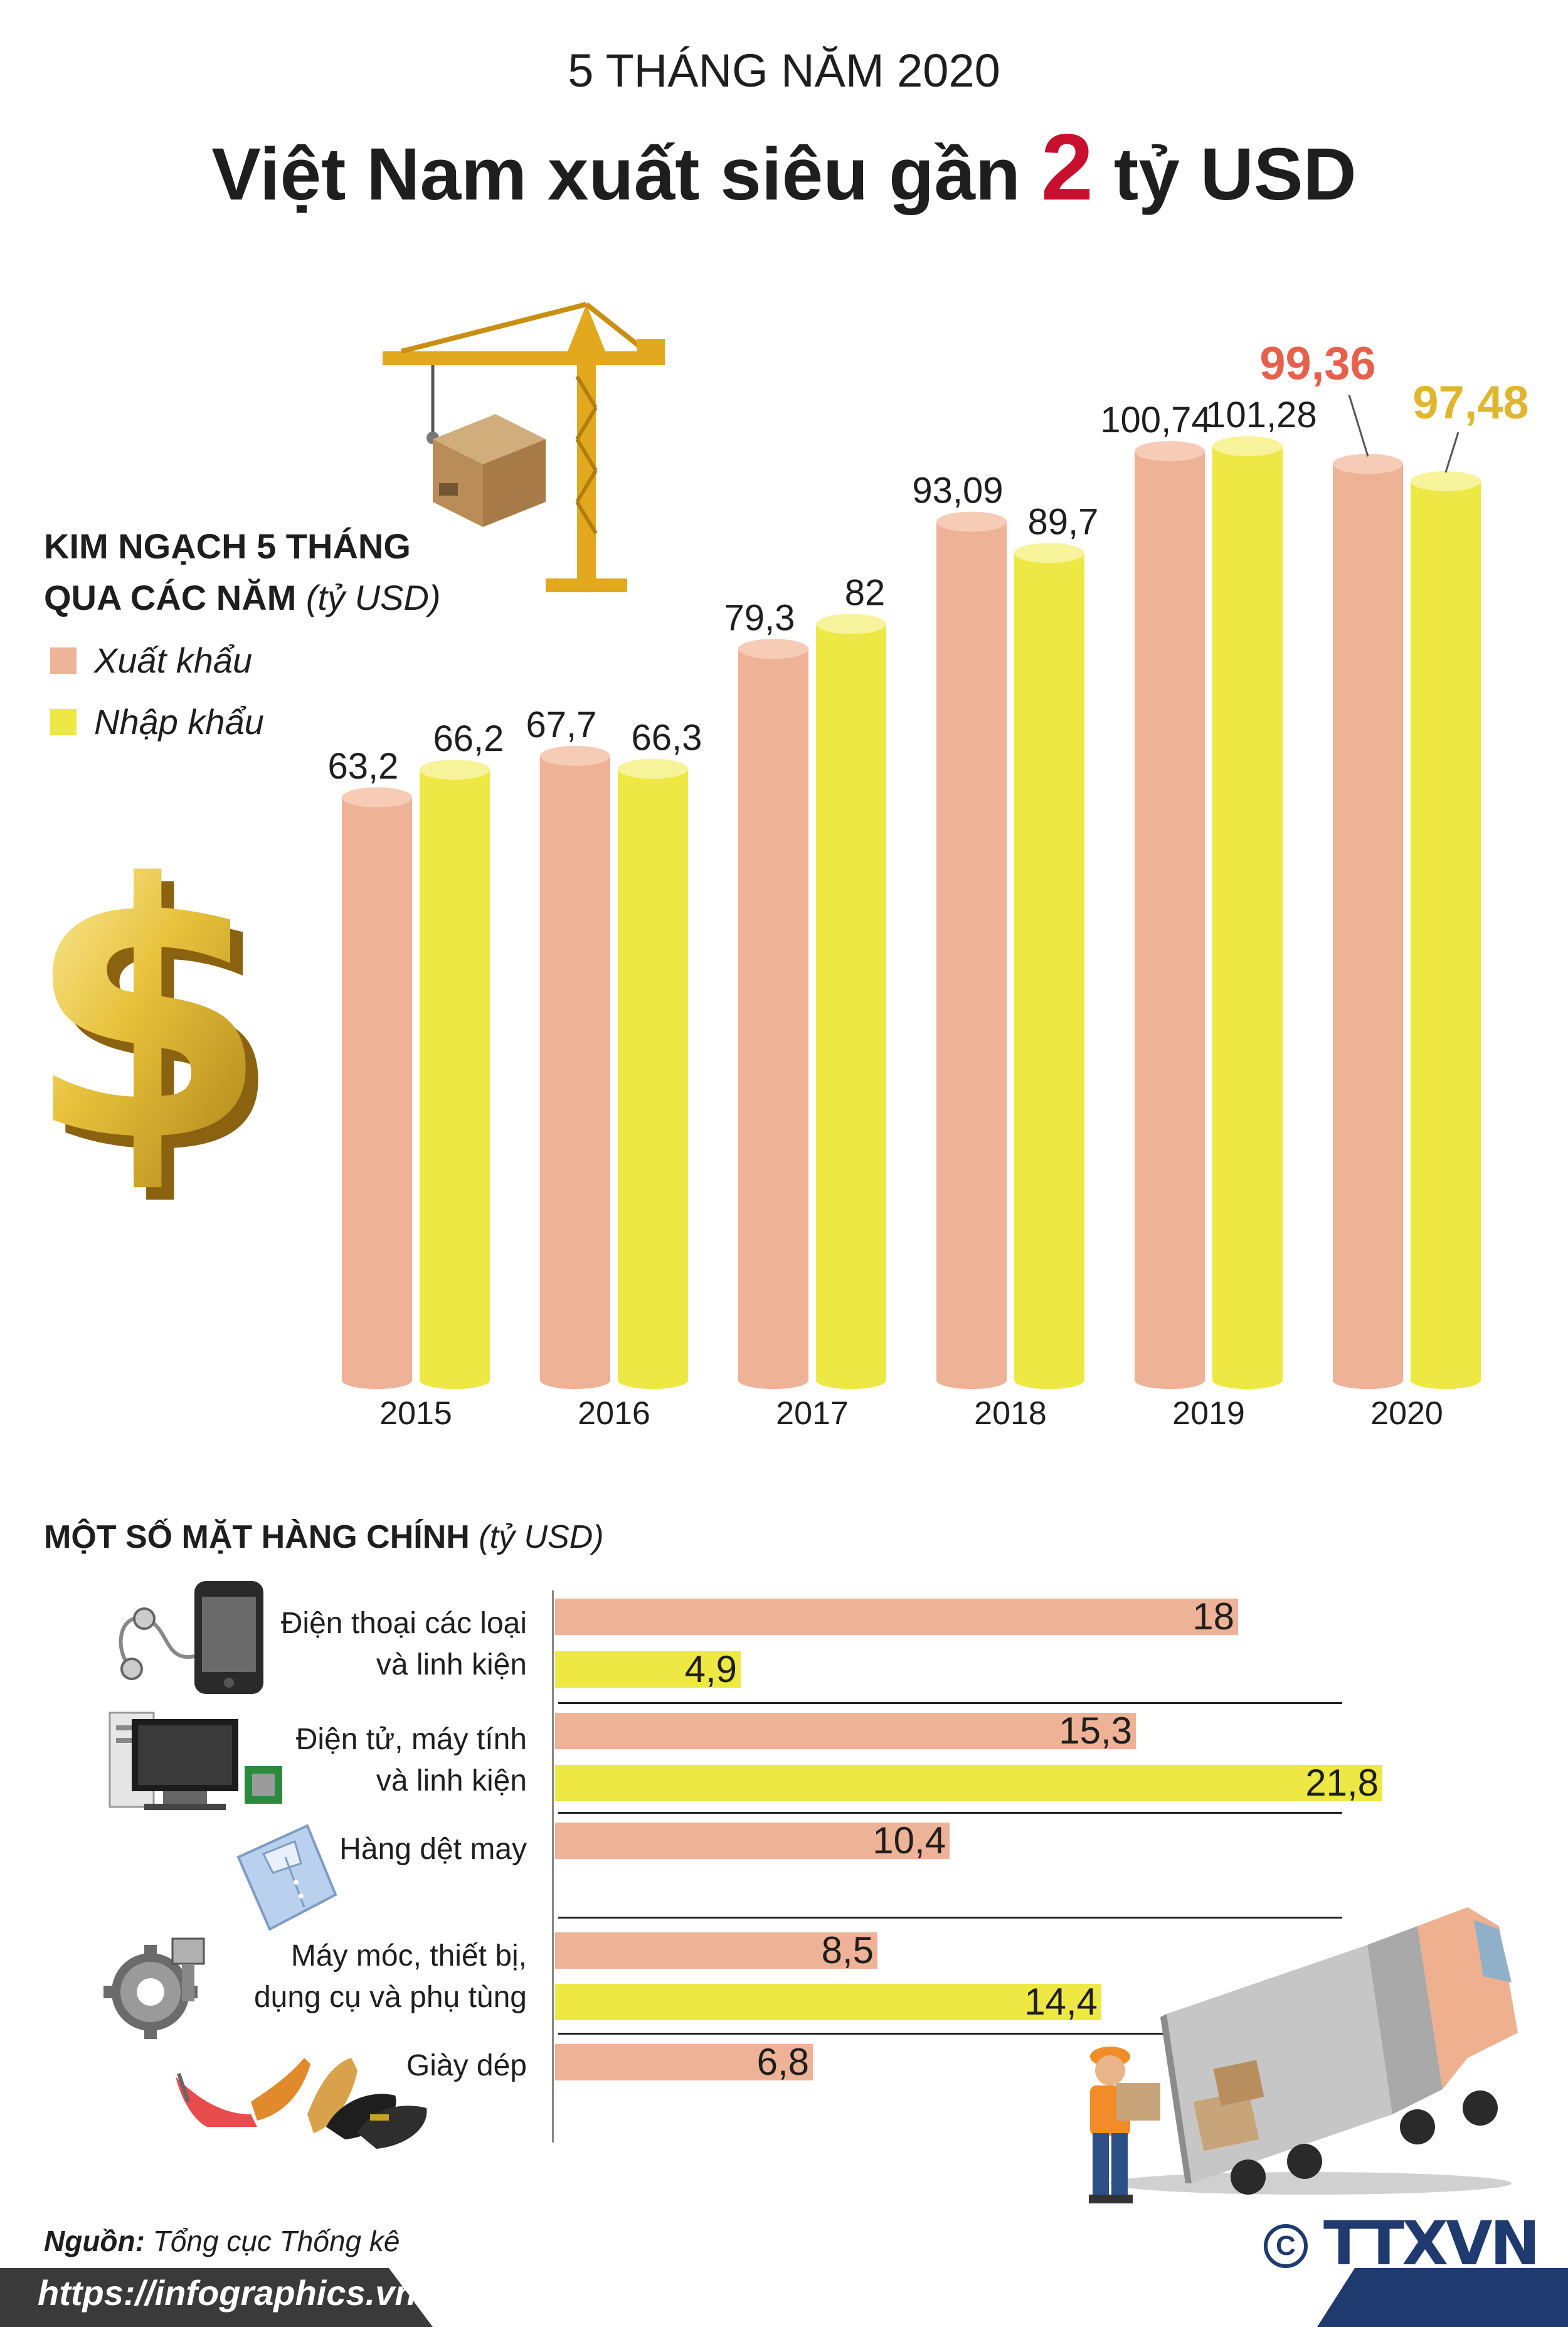  What do you see at coordinates (263, 1977) in the screenshot?
I see `category-label-machinery: Máy móc, thiết bị, dụng cụ và phụ tùng` at bounding box center [263, 1977].